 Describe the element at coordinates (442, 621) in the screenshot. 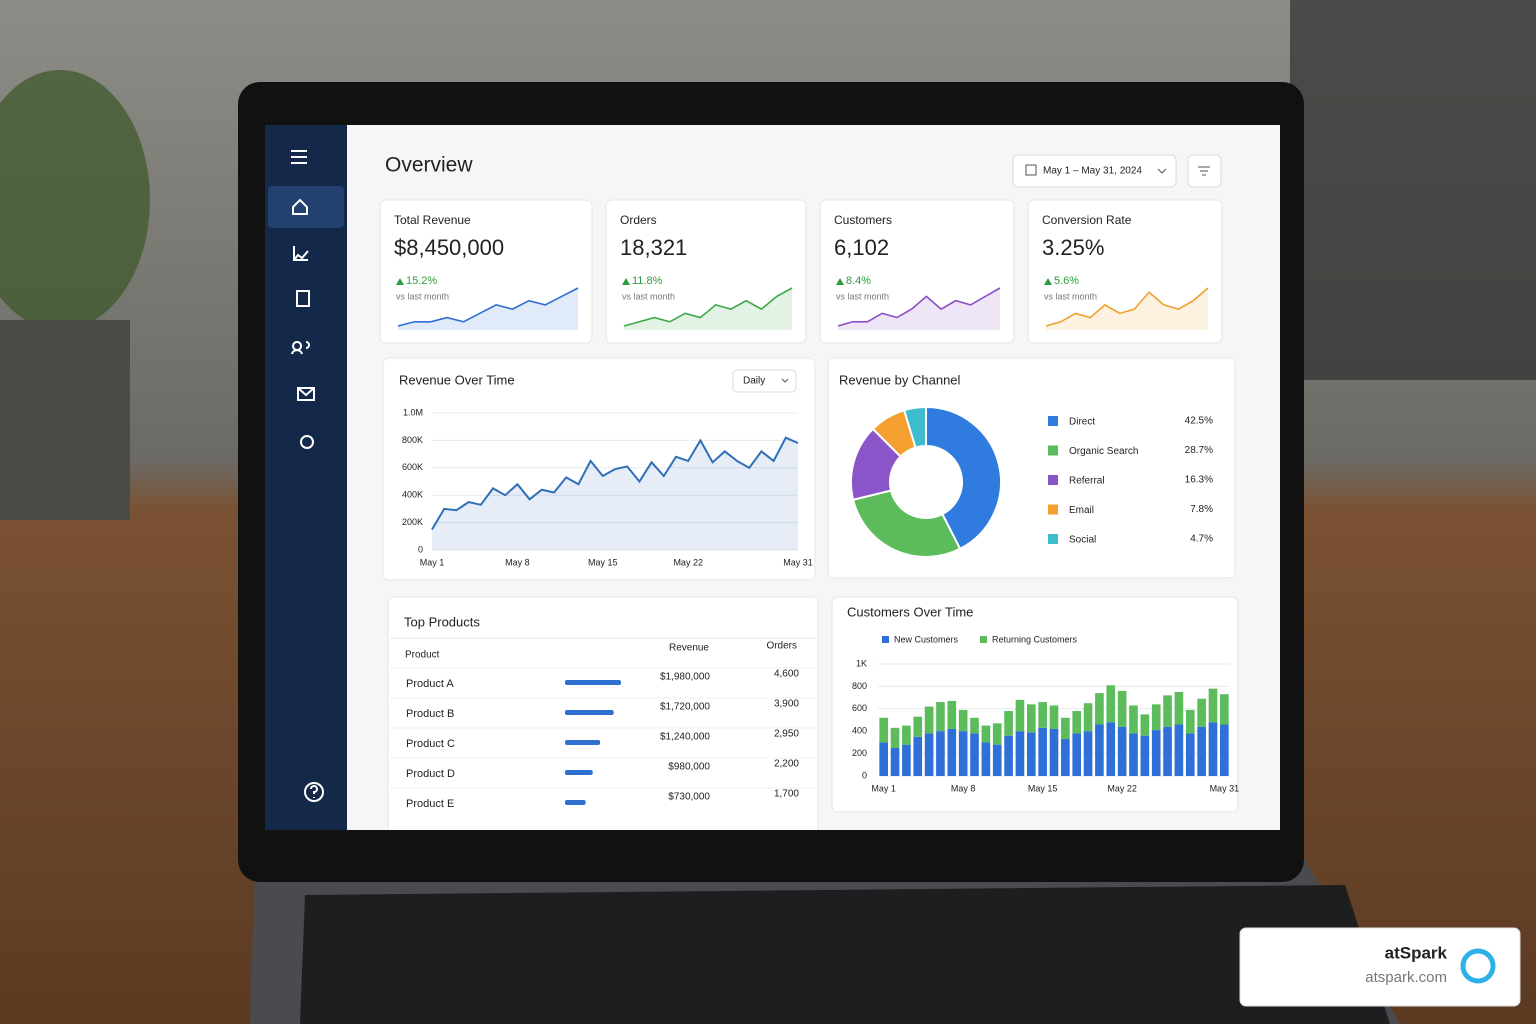

I see `table-title: Top Products` at that location.